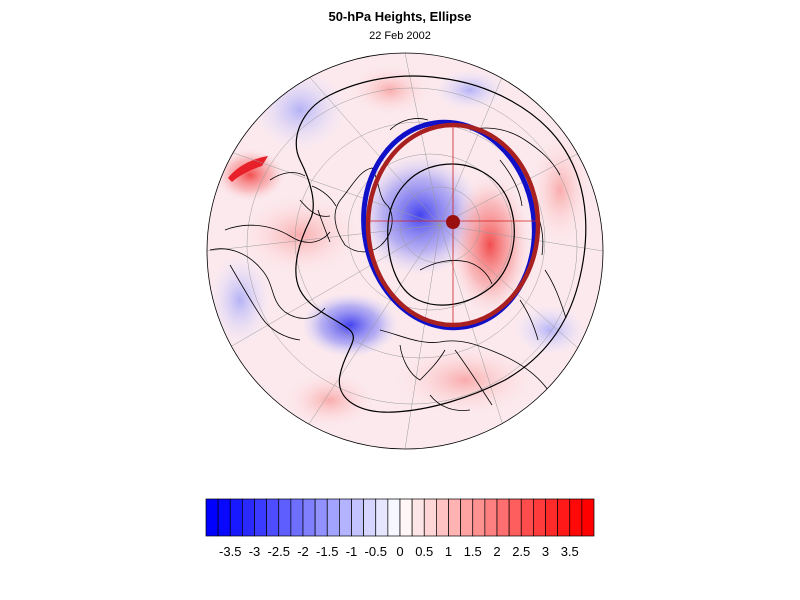 The height and width of the screenshot is (600, 800). Describe the element at coordinates (496, 551) in the screenshot. I see `colorbar-tick-label: 2` at that location.